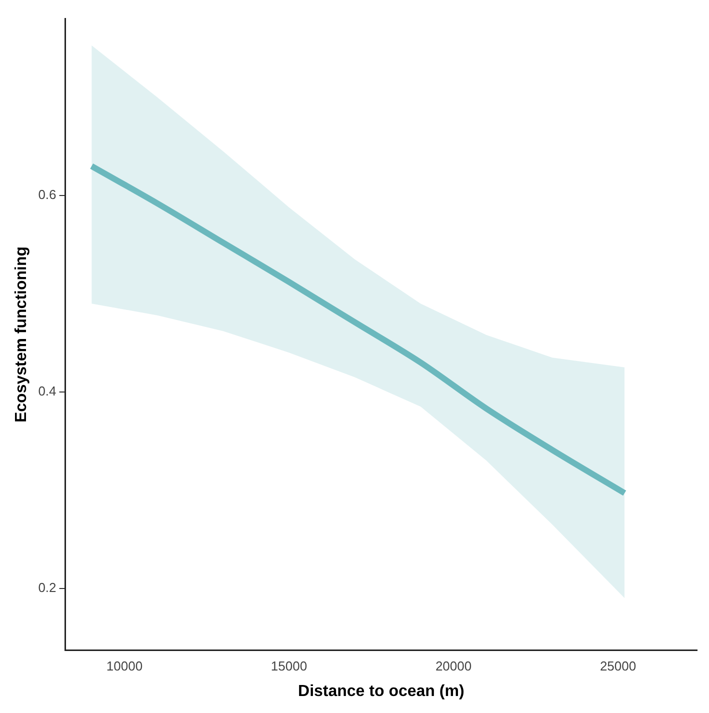  Describe the element at coordinates (453, 666) in the screenshot. I see `x-tick-label: 20000` at that location.